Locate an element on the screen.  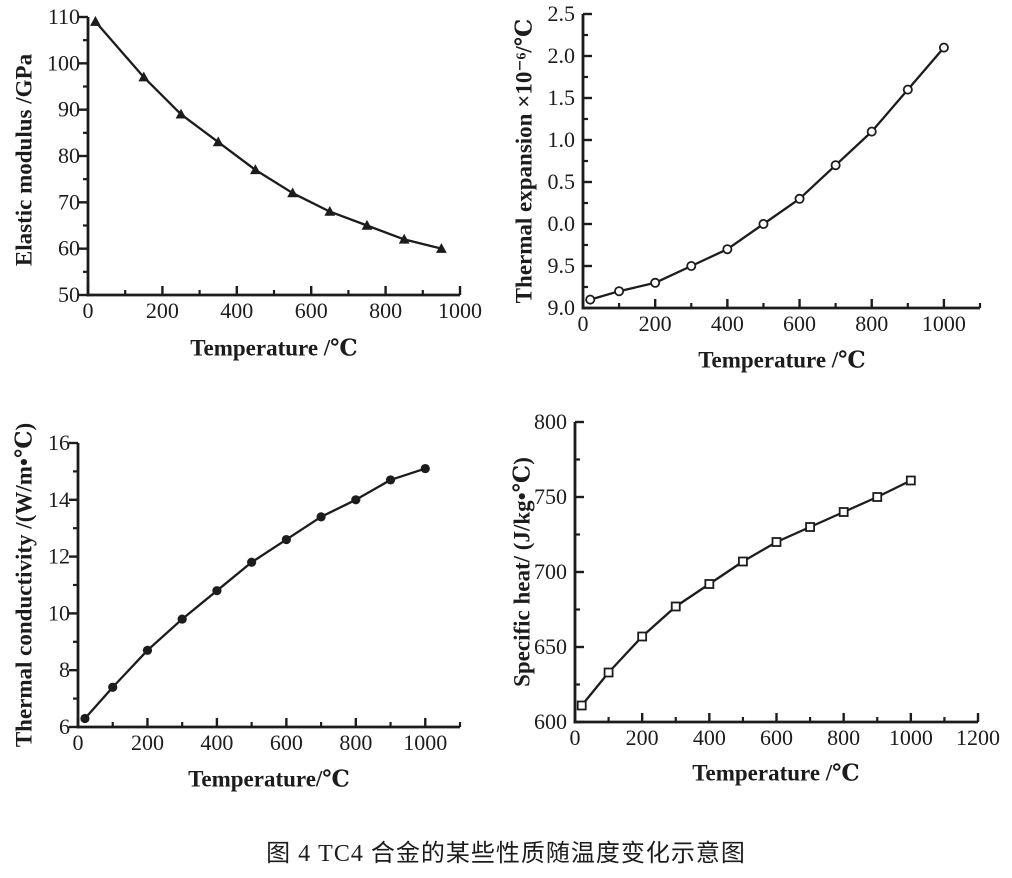
thermal-expansion-x-axis-title: Temperature /℃ is located at coordinates (782, 360).